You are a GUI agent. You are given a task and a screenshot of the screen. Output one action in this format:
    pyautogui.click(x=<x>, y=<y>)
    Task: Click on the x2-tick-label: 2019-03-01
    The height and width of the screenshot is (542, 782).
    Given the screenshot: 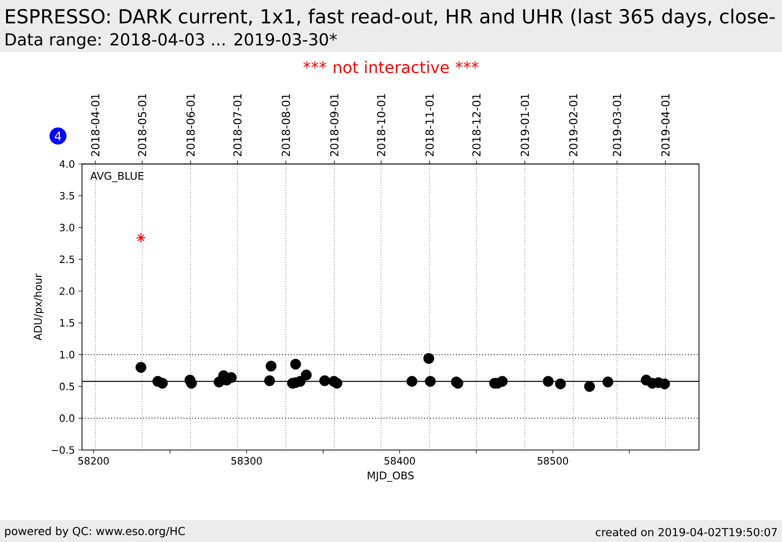 What is the action you would take?
    pyautogui.click(x=617, y=125)
    